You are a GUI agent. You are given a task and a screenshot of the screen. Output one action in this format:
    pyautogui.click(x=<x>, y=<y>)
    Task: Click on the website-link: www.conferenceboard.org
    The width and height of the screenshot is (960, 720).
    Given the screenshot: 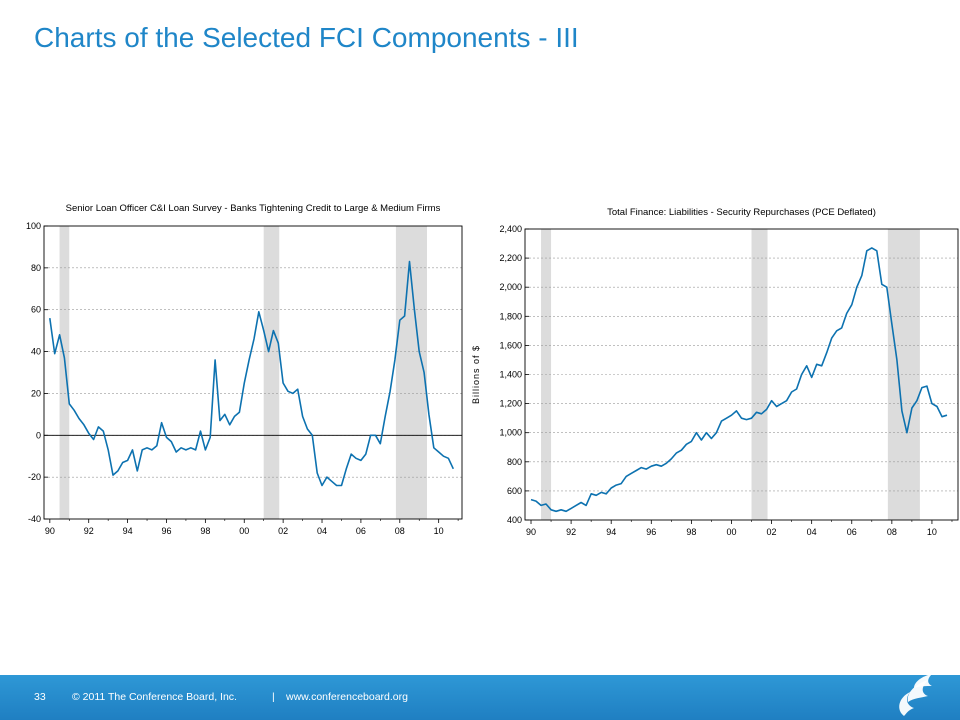 What is the action you would take?
    pyautogui.click(x=347, y=697)
    